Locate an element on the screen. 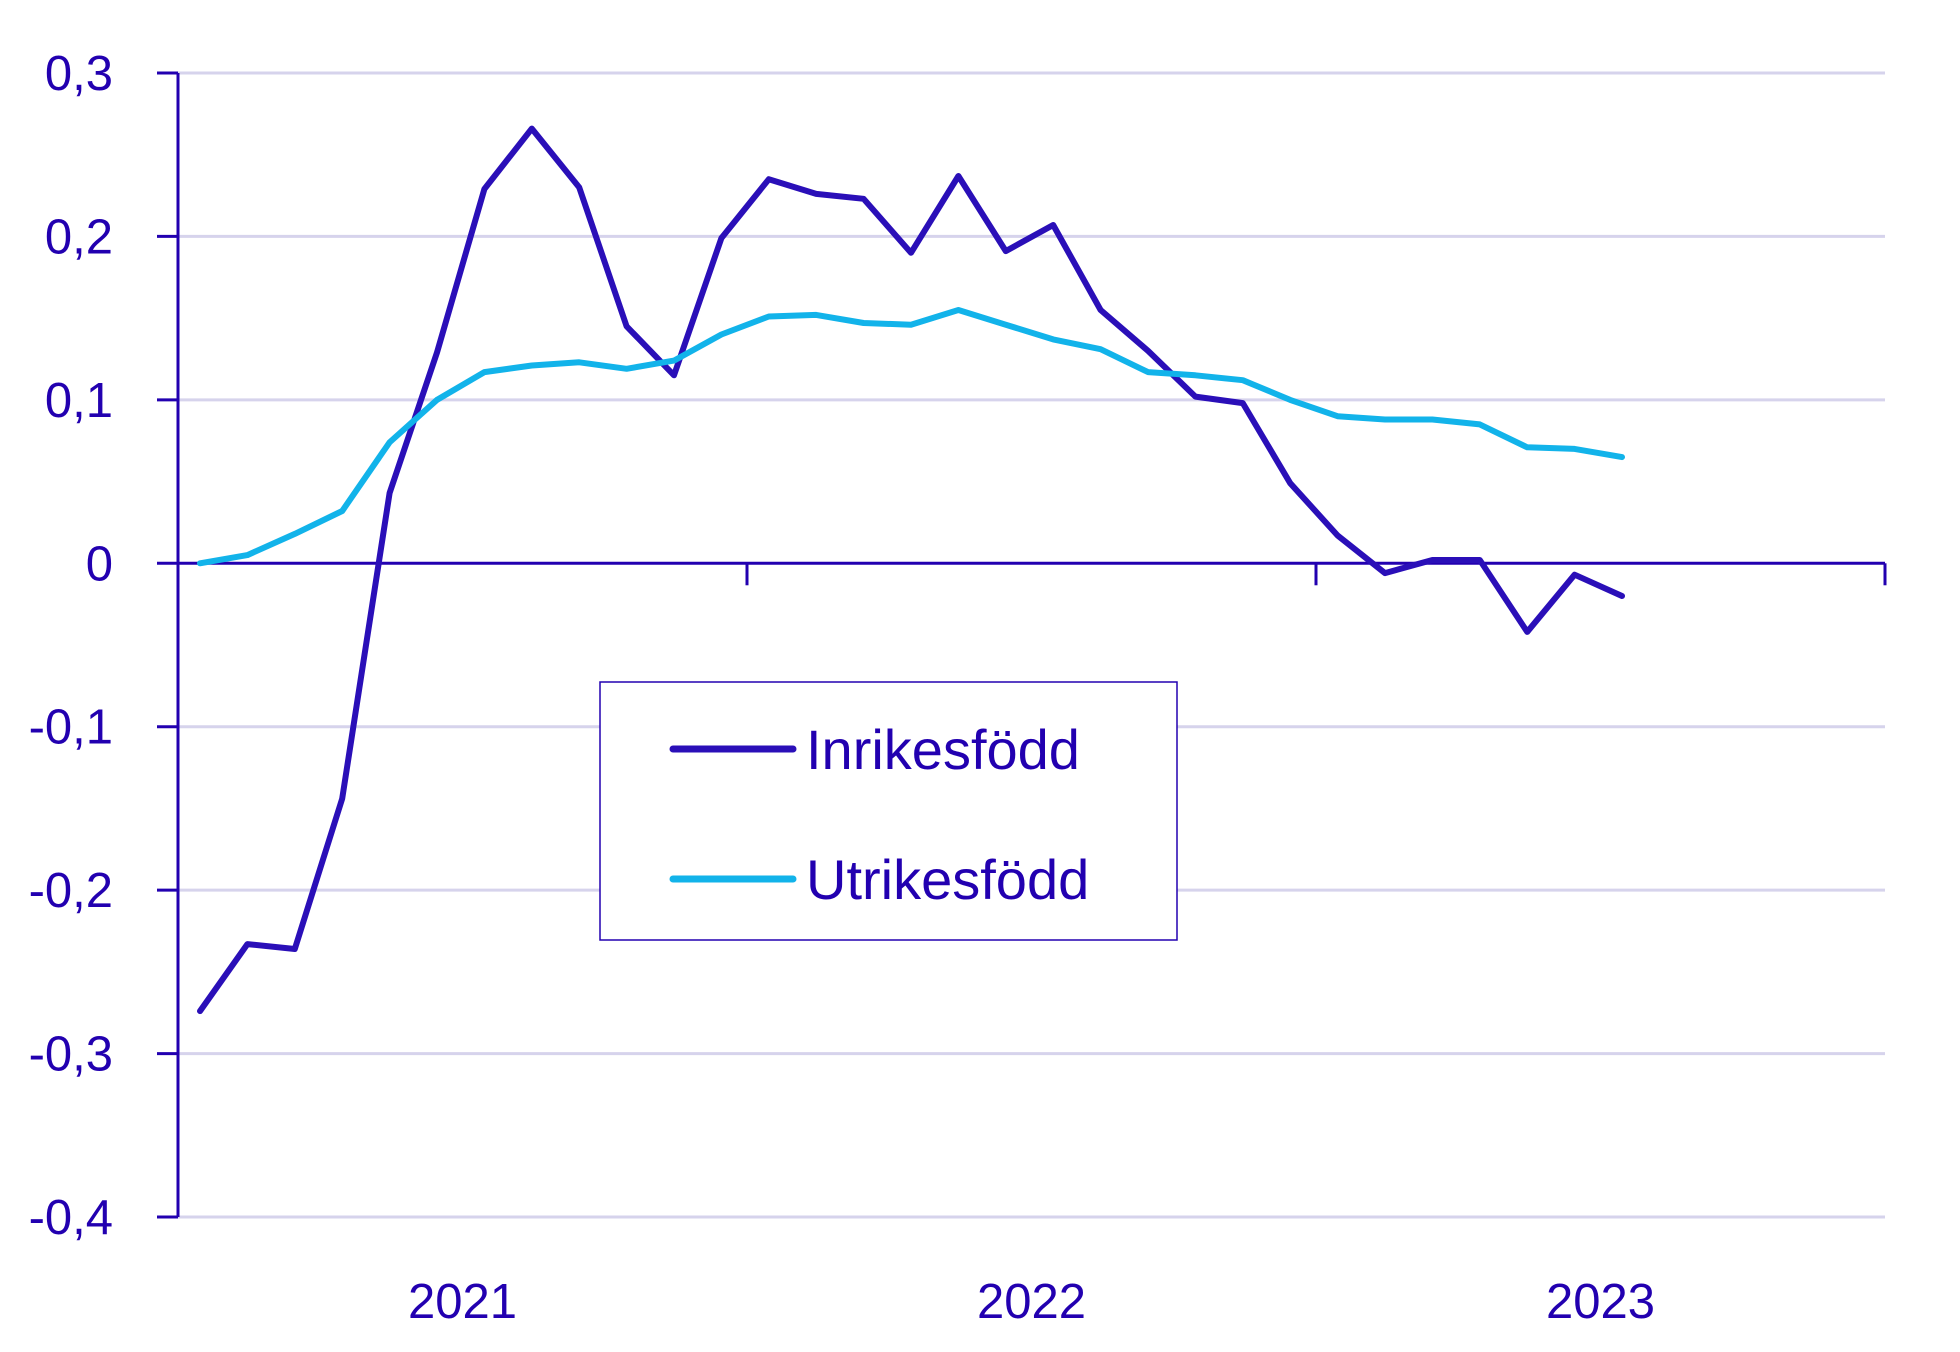  y-axis: 0,3 0,2 0,1 0 -0,1 -0,2 -0,3 -0,4 is located at coordinates (104, 646).